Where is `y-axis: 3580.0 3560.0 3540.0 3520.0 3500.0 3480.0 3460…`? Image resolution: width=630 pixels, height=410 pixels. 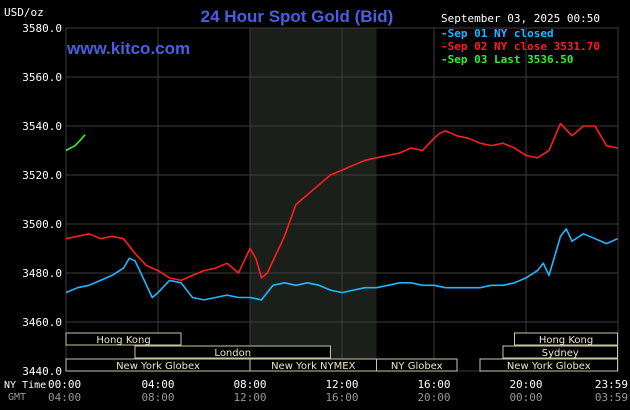
y-axis: 3580.0 3560.0 3540.0 3520.0 3500.0 3480.0 3460… is located at coordinates (42, 200).